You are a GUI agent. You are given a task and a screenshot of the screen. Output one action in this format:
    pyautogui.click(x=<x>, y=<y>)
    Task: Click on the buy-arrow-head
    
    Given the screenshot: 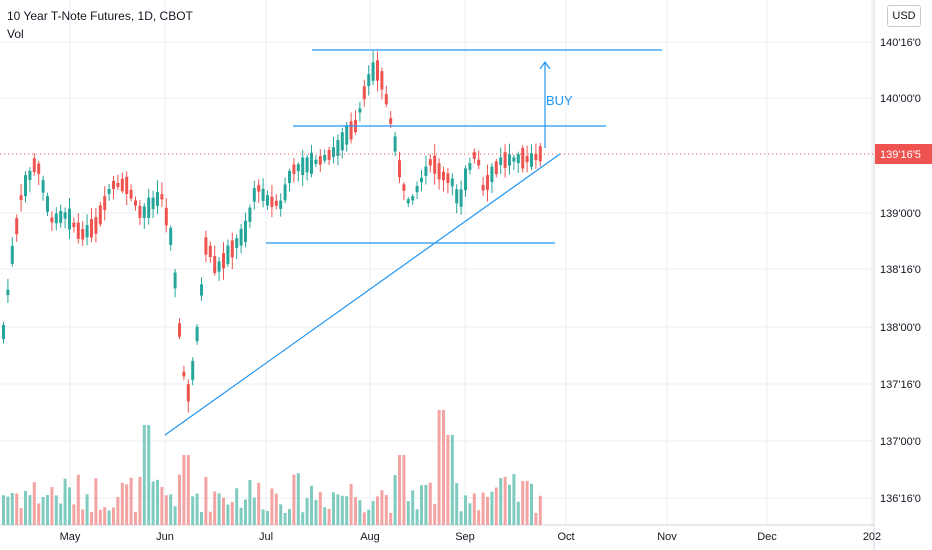 What is the action you would take?
    pyautogui.click(x=545, y=65)
    